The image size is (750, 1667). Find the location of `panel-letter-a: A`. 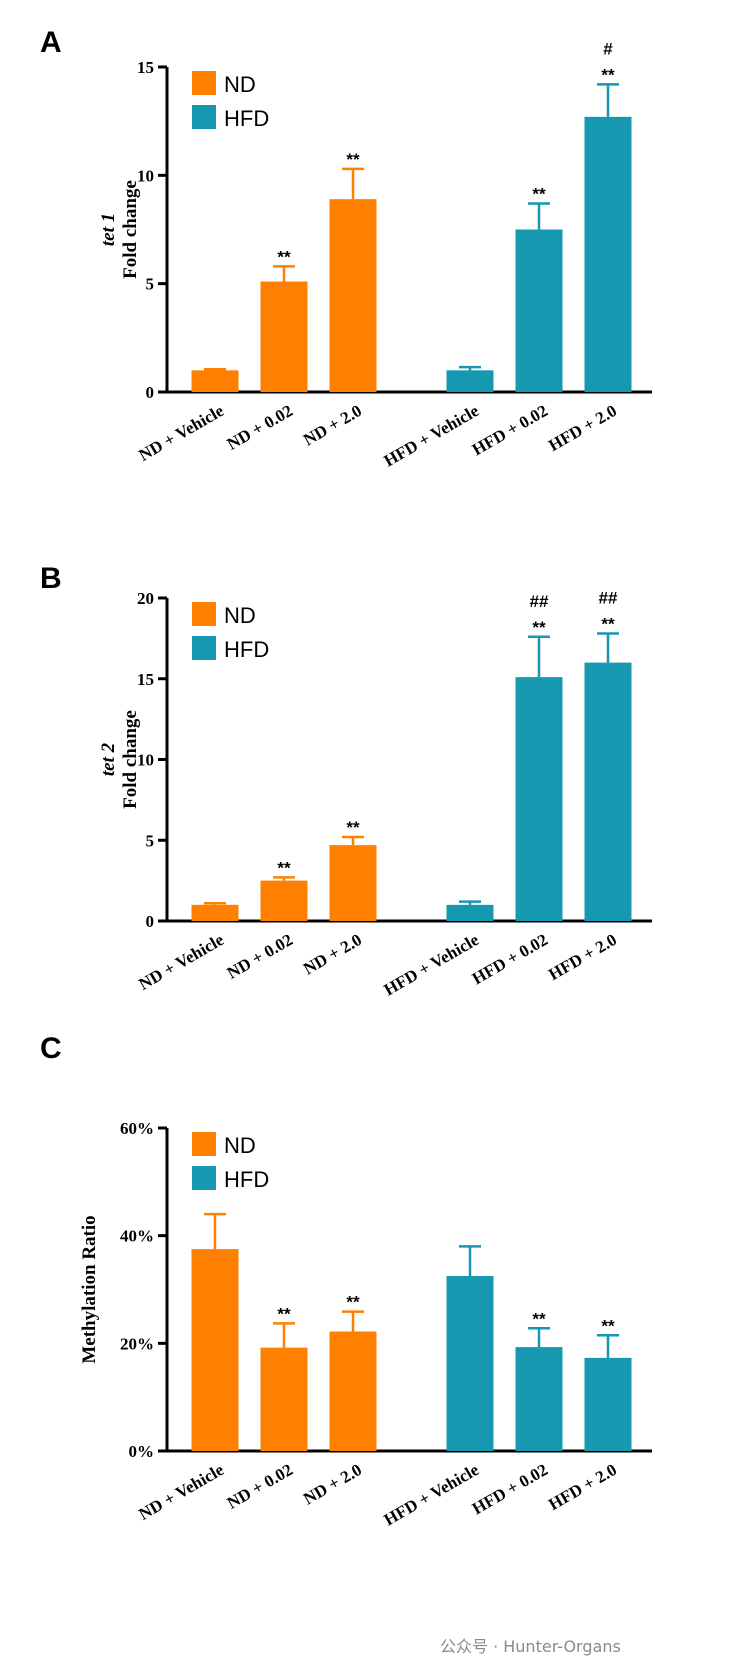

panel-letter-a: A is located at coordinates (51, 42).